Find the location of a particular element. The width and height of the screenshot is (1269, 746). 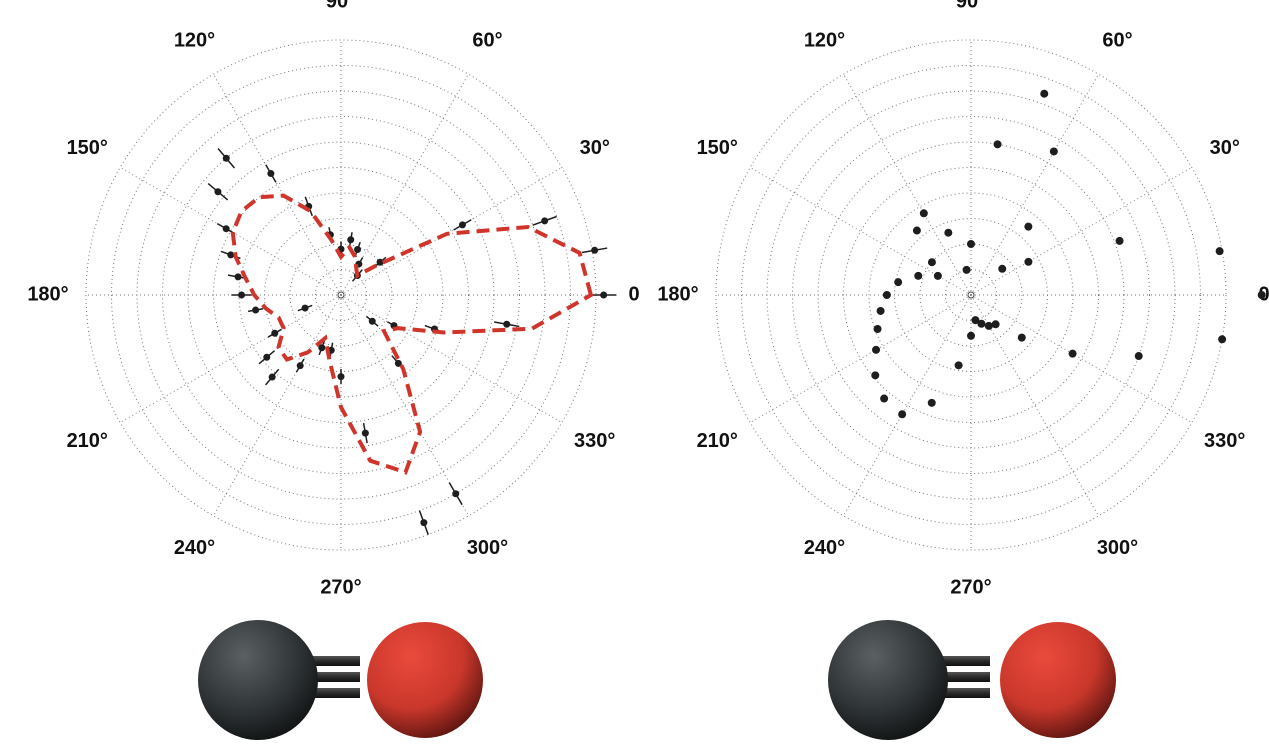

model-curve is located at coordinates (412, 334).